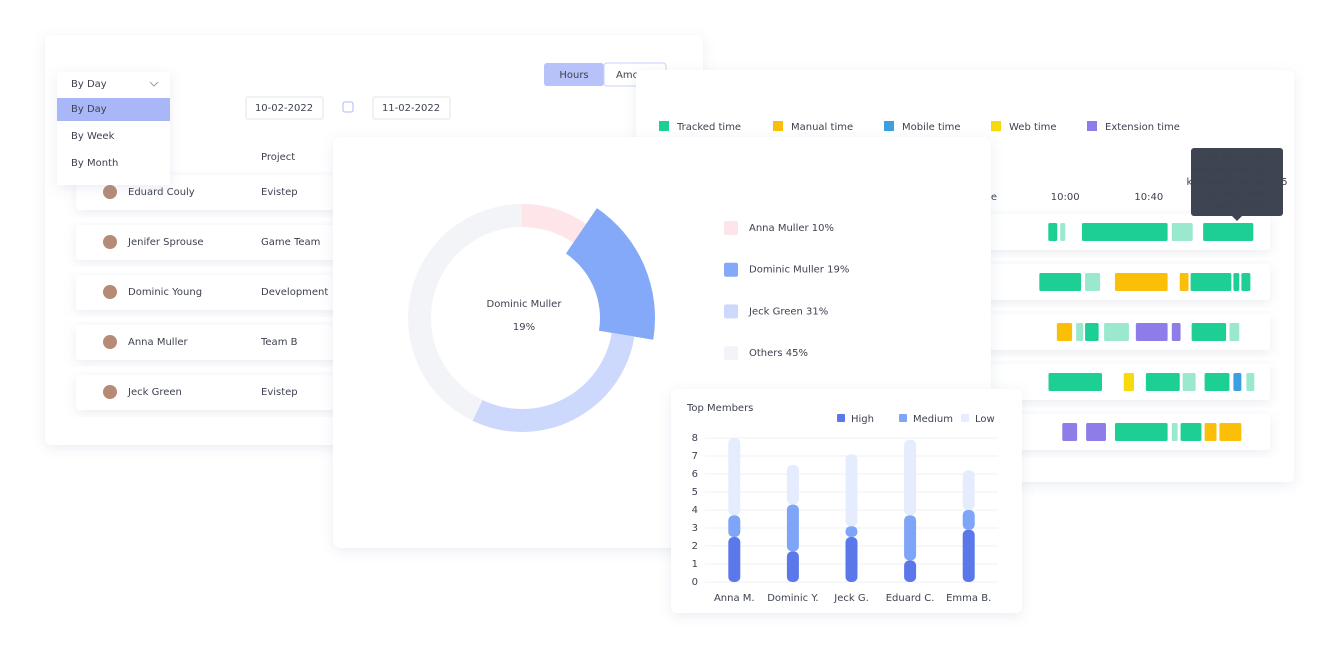  I want to click on x-tick-label: Dominic Y., so click(792, 598).